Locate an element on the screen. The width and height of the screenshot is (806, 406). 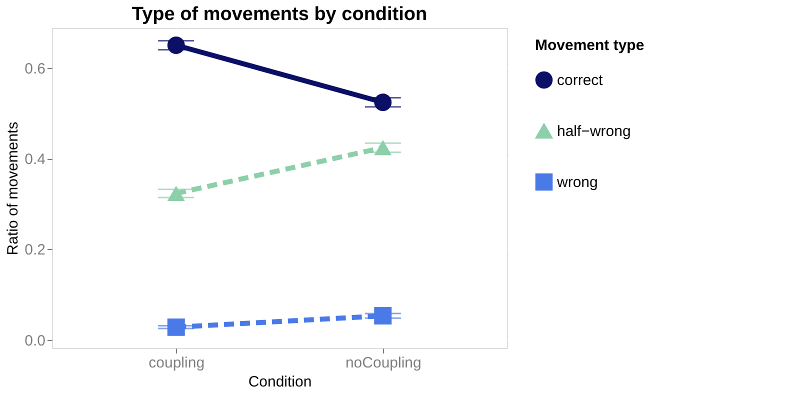
x-axis-title: Condition is located at coordinates (280, 382).